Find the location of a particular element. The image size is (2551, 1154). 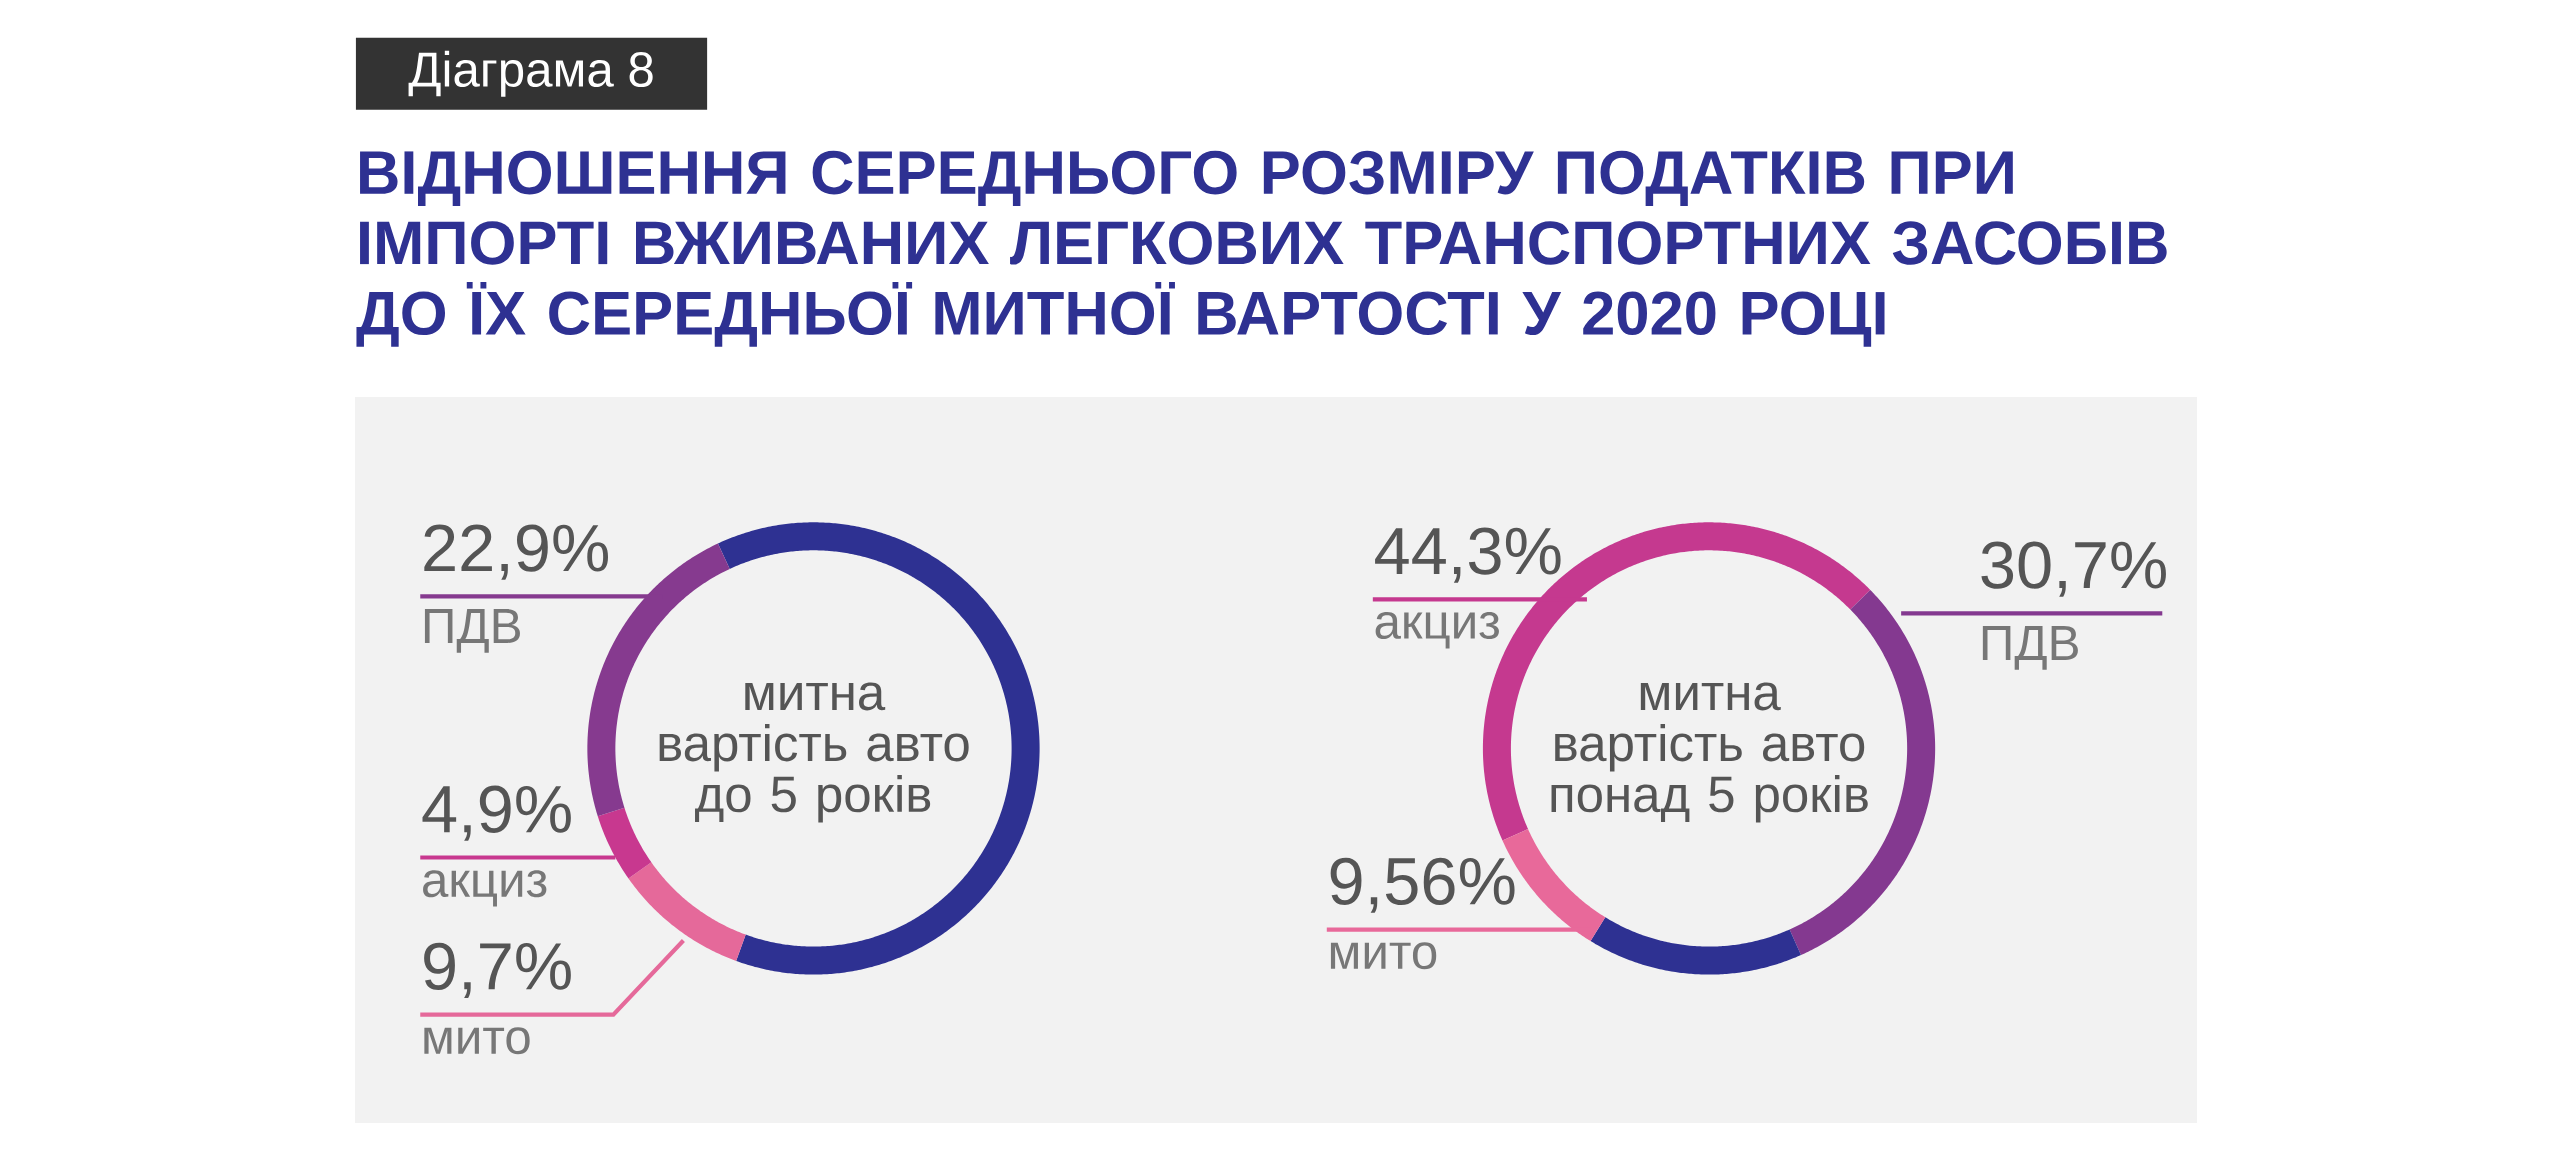

data-label: 4,9% is located at coordinates (496, 813).